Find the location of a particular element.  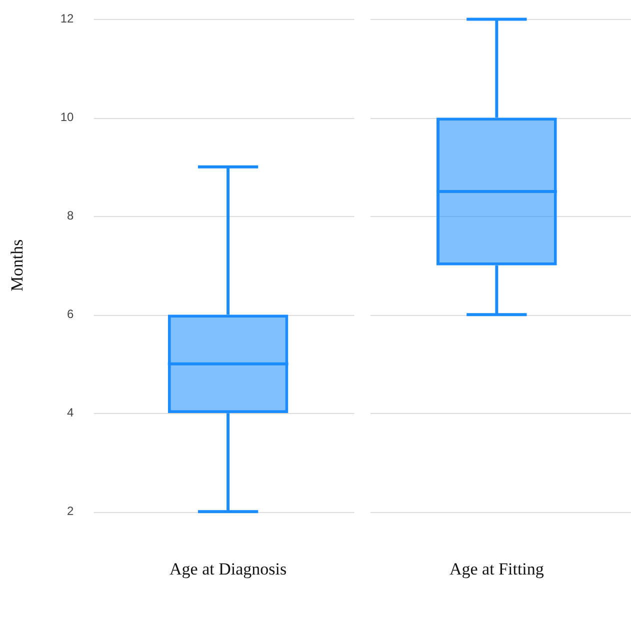

x-tick-label: Age at Diagnosis is located at coordinates (228, 568).